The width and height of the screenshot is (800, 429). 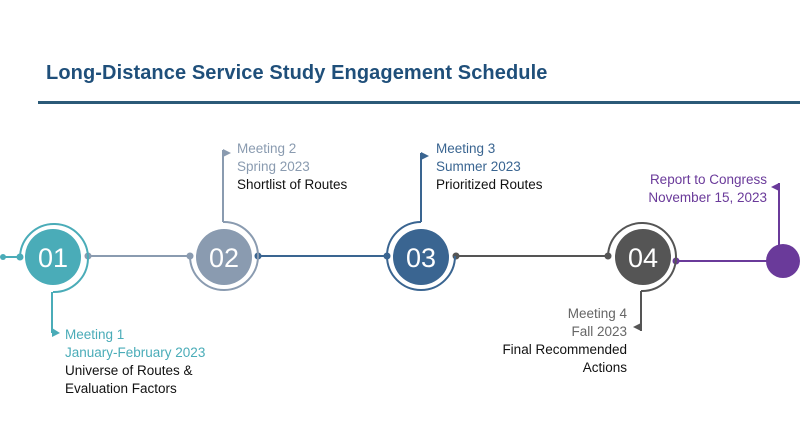 What do you see at coordinates (94, 334) in the screenshot?
I see `meeting-label: Meeting 1` at bounding box center [94, 334].